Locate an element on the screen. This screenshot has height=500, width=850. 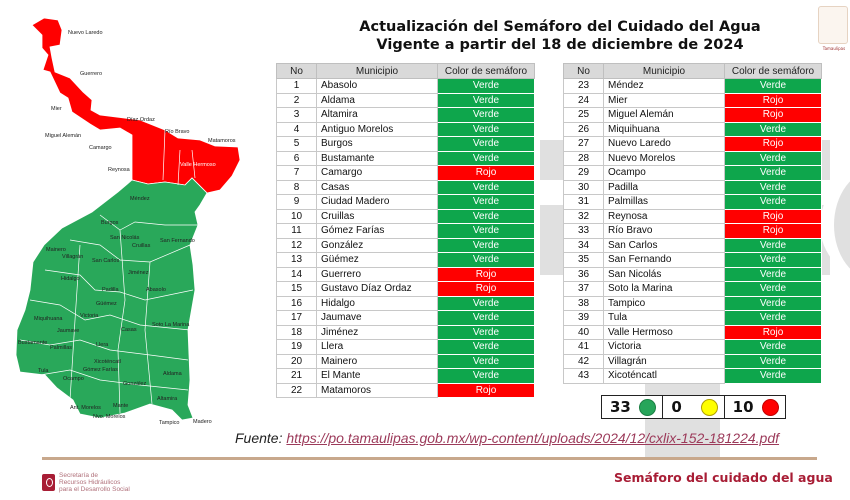
municipio-name: Matamoros is located at coordinates (377, 390).